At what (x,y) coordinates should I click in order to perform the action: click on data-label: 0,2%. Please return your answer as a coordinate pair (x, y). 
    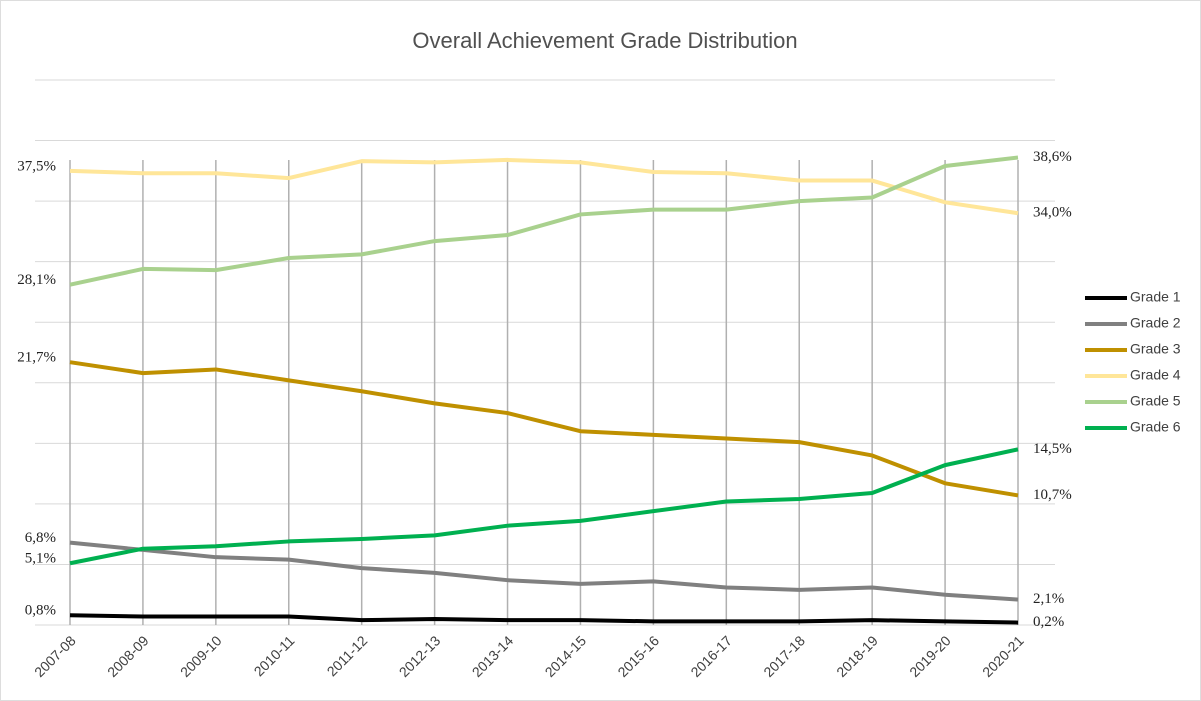
    Looking at the image, I should click on (1048, 622).